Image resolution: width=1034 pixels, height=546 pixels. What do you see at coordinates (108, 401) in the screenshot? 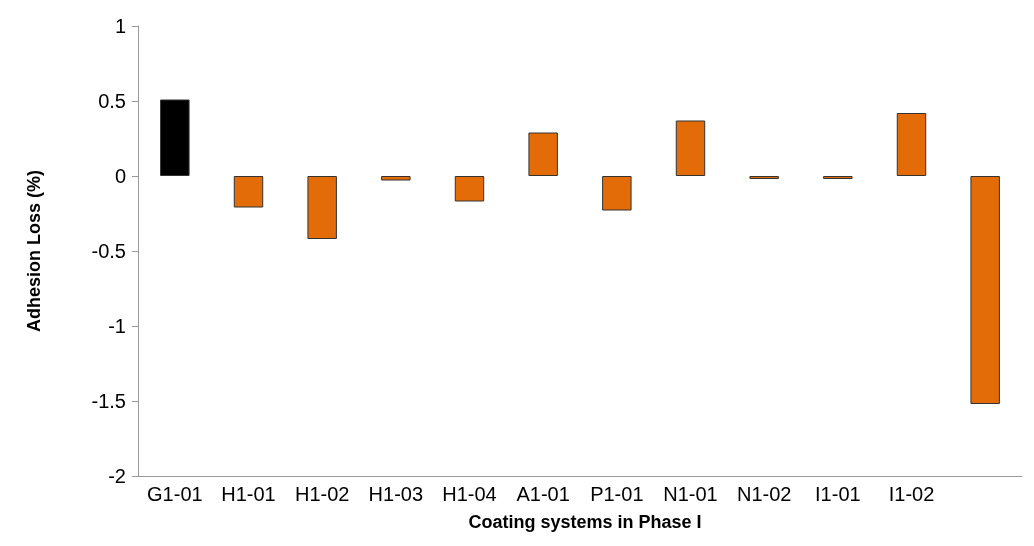
I see `y-tick-label: -1.5` at bounding box center [108, 401].